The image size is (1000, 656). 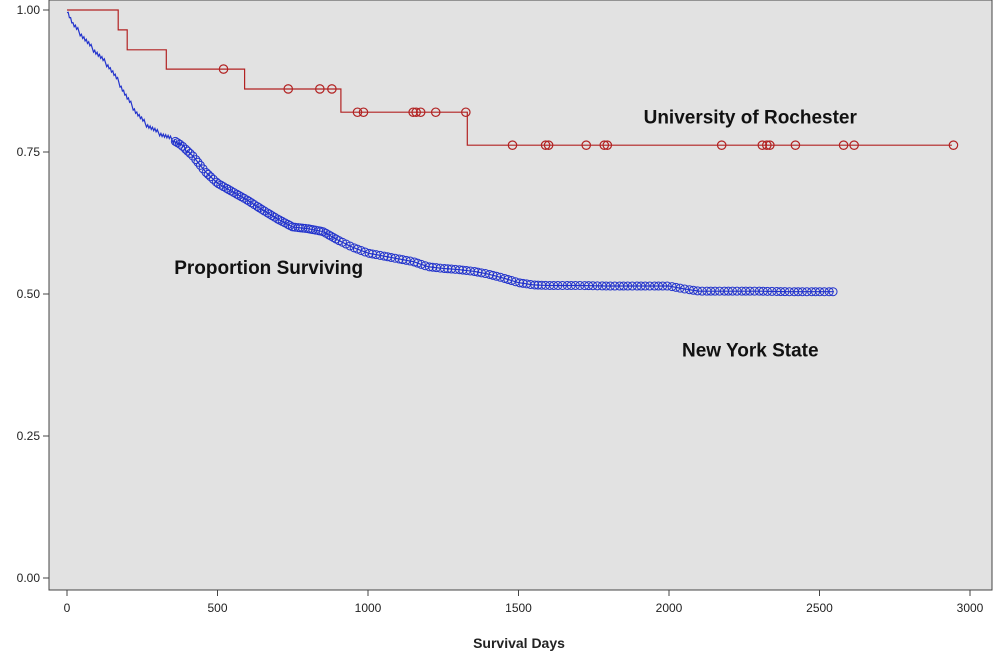 I want to click on y-tick-label: 0.50, so click(x=29, y=294).